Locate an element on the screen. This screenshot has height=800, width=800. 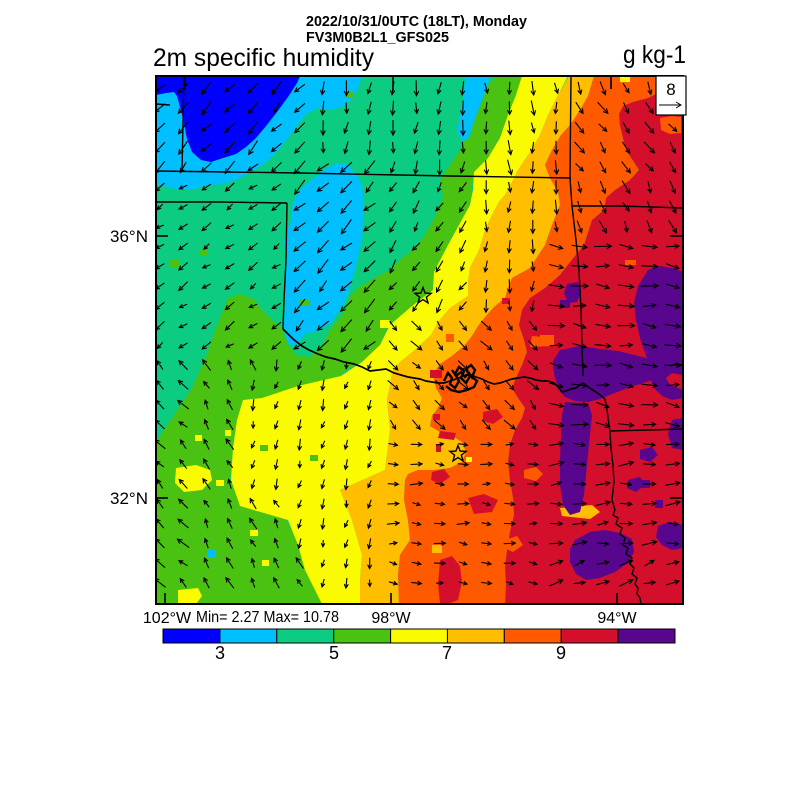
svg-text: 94°W is located at coordinates (617, 618).